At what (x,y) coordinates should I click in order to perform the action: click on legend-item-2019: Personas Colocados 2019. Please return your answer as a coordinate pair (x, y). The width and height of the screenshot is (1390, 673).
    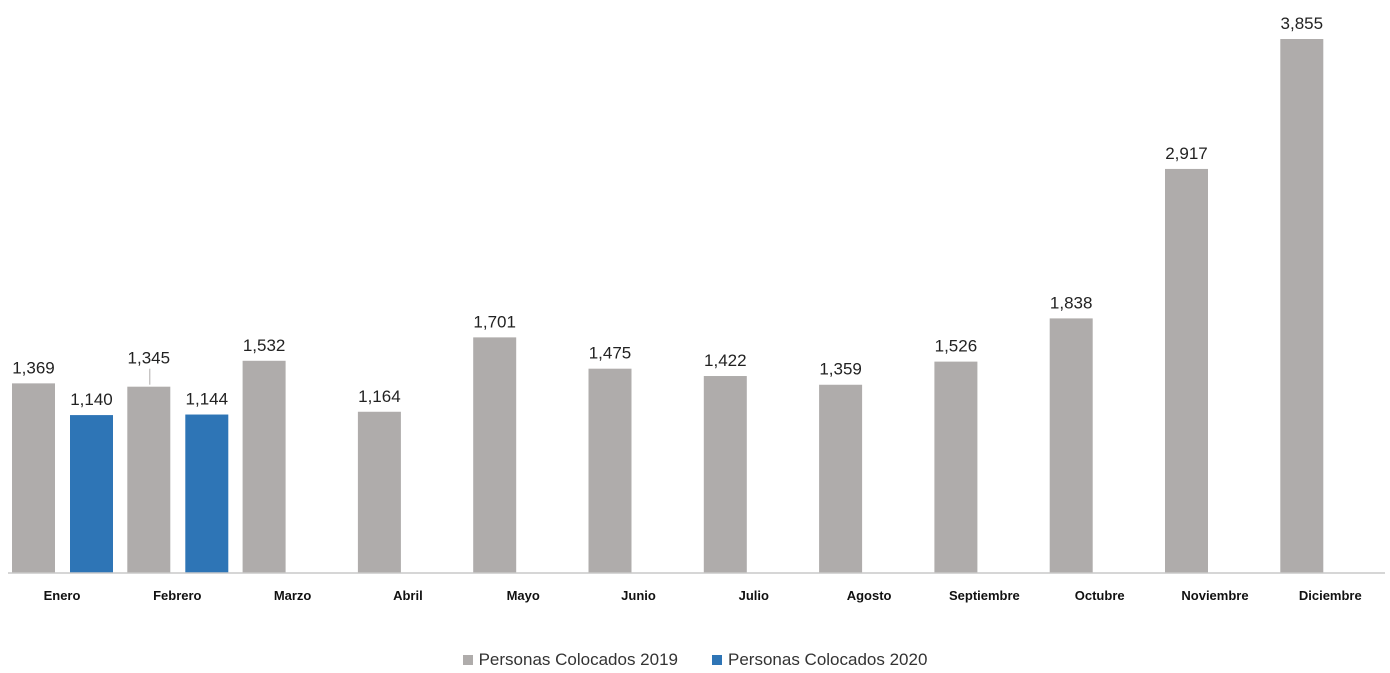
    Looking at the image, I should click on (570, 660).